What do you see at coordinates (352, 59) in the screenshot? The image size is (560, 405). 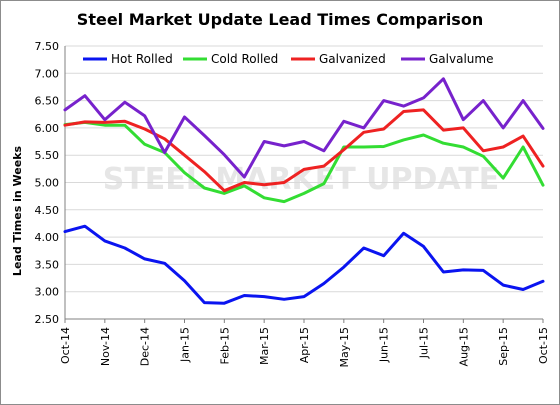 I see `legend-label: Galvanized` at bounding box center [352, 59].